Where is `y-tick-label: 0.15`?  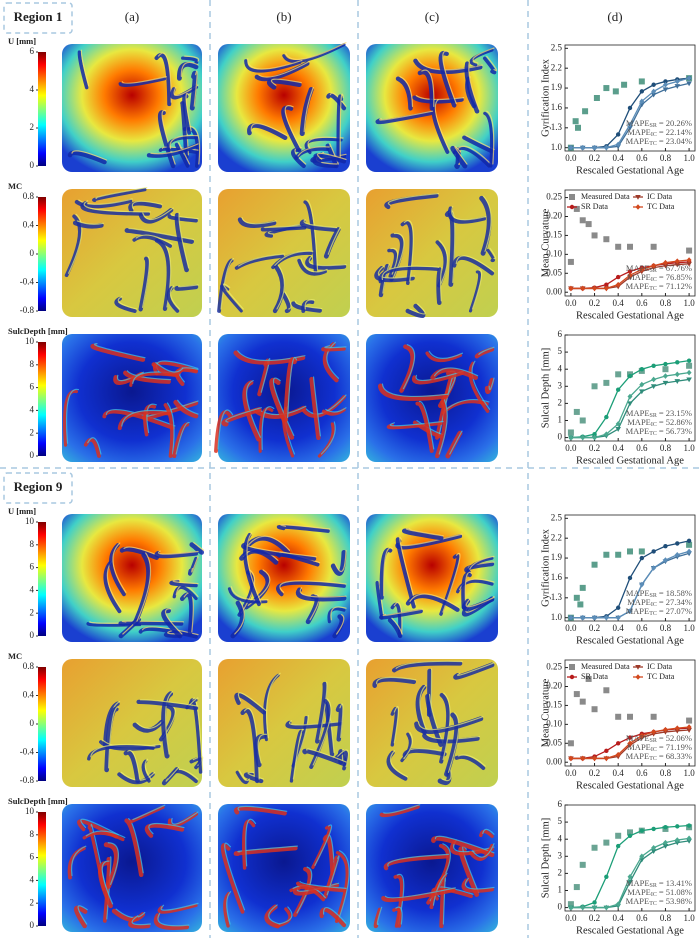 y-tick-label: 0.15 is located at coordinates (554, 234).